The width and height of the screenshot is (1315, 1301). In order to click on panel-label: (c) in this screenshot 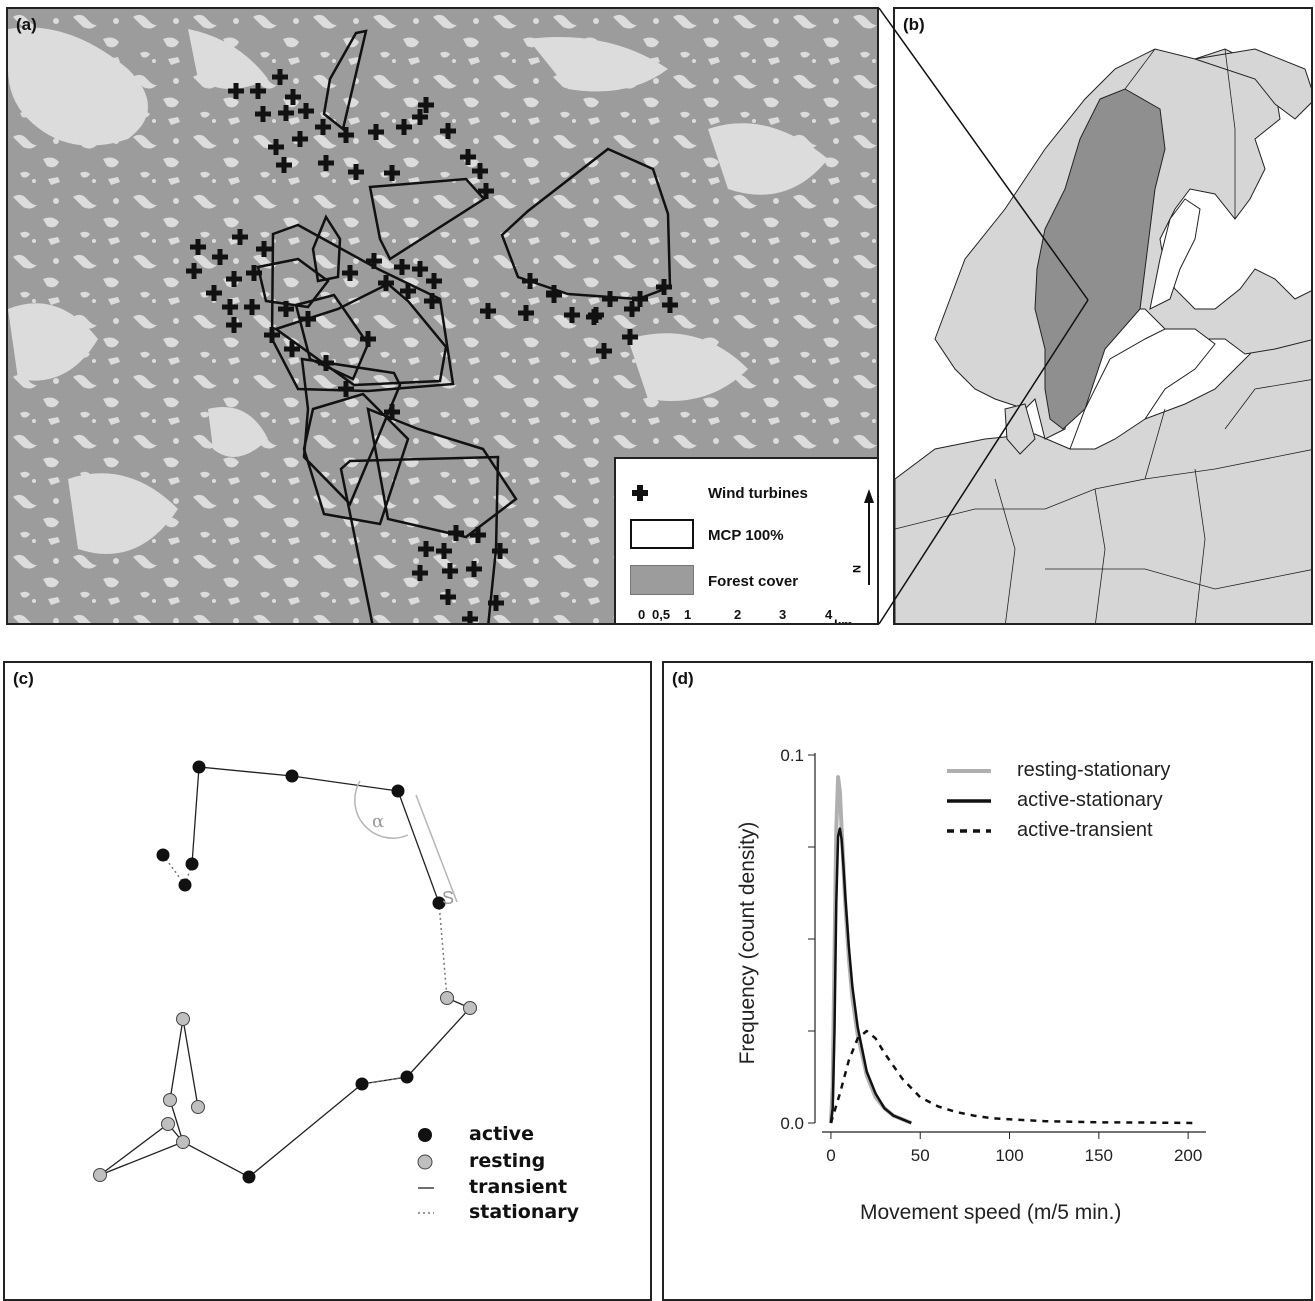, I will do `click(23, 679)`.